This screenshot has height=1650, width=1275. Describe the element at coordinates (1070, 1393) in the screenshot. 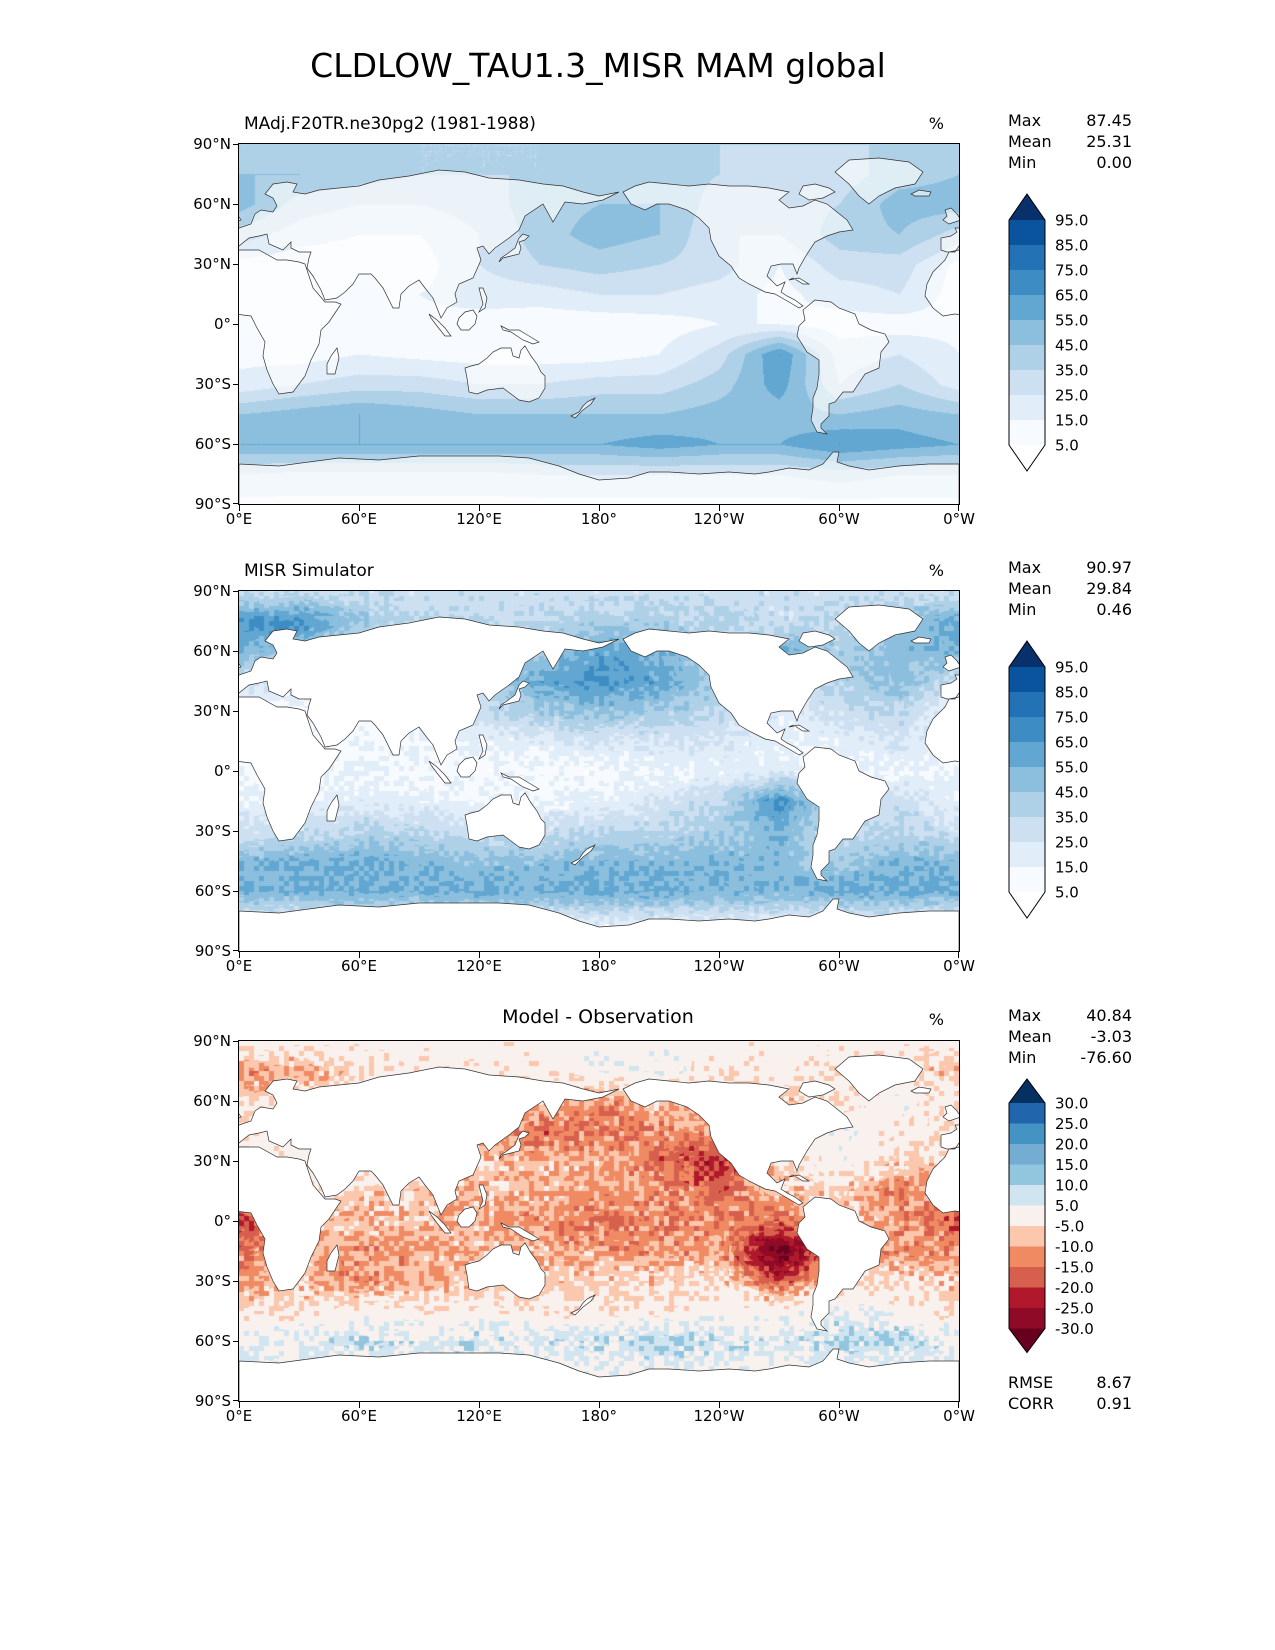

I see `panel3-extra-stats: RMSE 8.67 CORR 0.91` at that location.